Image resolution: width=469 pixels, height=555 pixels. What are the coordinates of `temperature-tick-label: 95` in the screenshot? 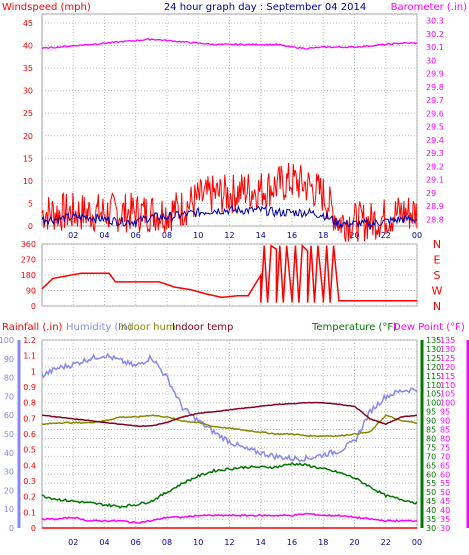 It's located at (445, 412).